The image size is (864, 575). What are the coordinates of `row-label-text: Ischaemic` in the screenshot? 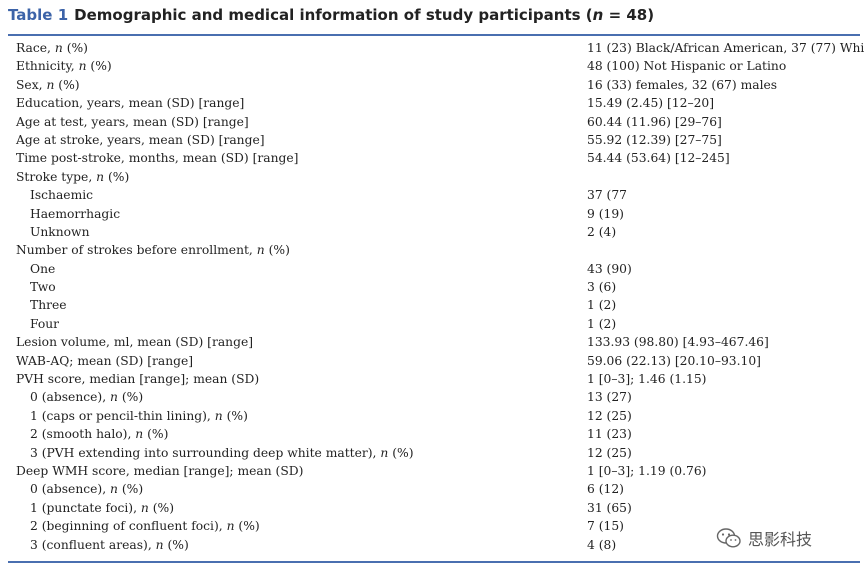 It's located at (62, 195).